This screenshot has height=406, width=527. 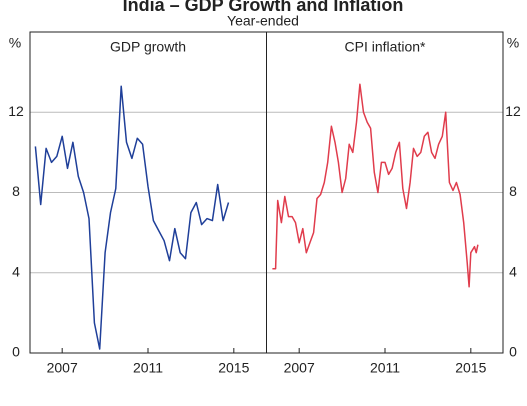 What do you see at coordinates (148, 47) in the screenshot?
I see `panel-title: GDP growth` at bounding box center [148, 47].